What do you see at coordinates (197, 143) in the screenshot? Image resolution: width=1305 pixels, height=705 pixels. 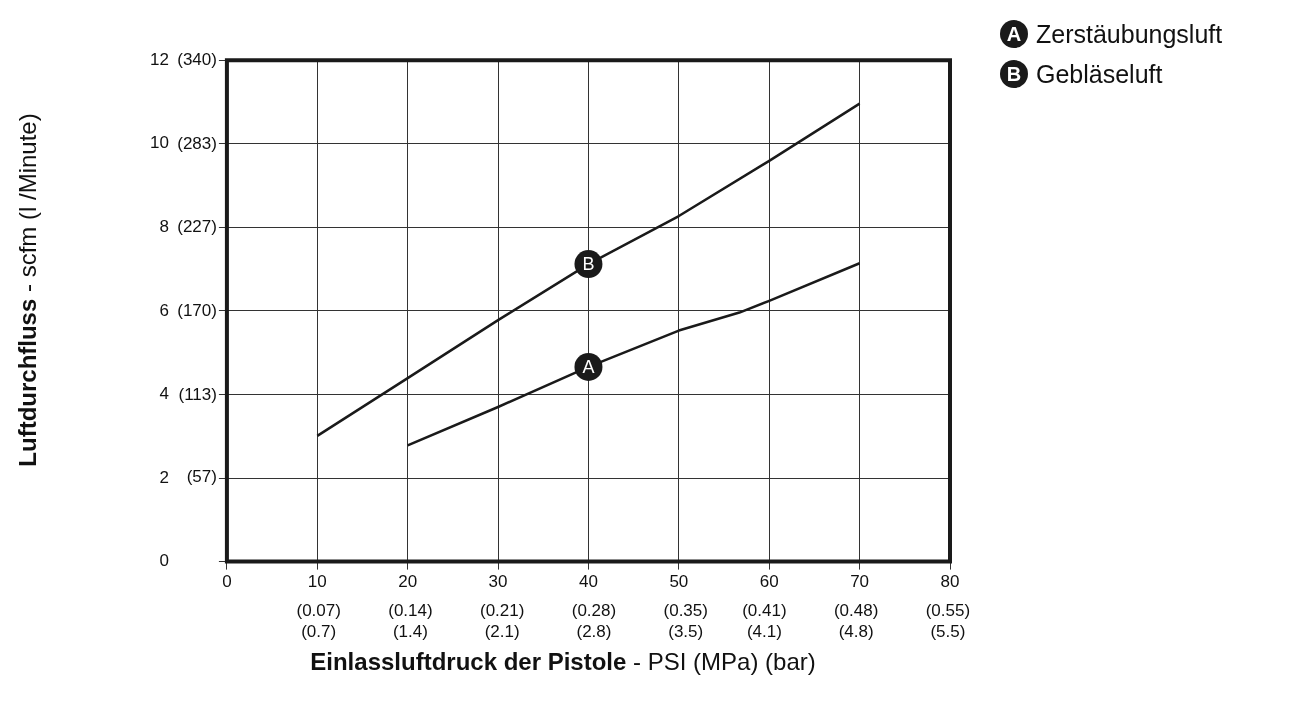 I see `y2-tick-label: (283)` at bounding box center [197, 143].